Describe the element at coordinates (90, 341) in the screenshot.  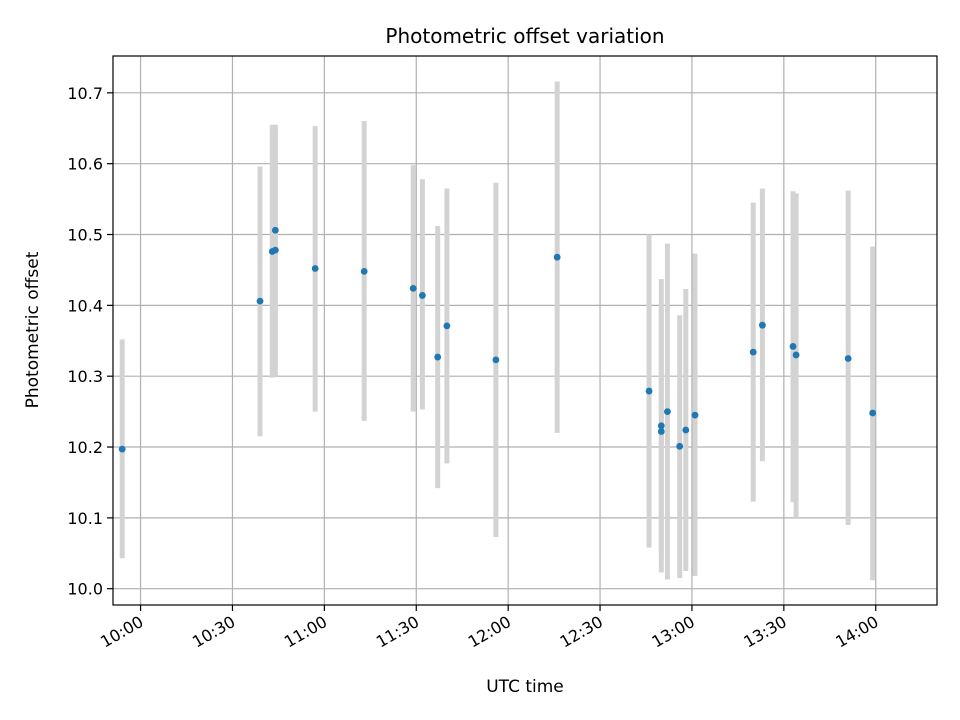
I see `y-axis-ticks: 10.0 10.1 10.2 10.3 10.4 10.5 10.6 10.7` at that location.